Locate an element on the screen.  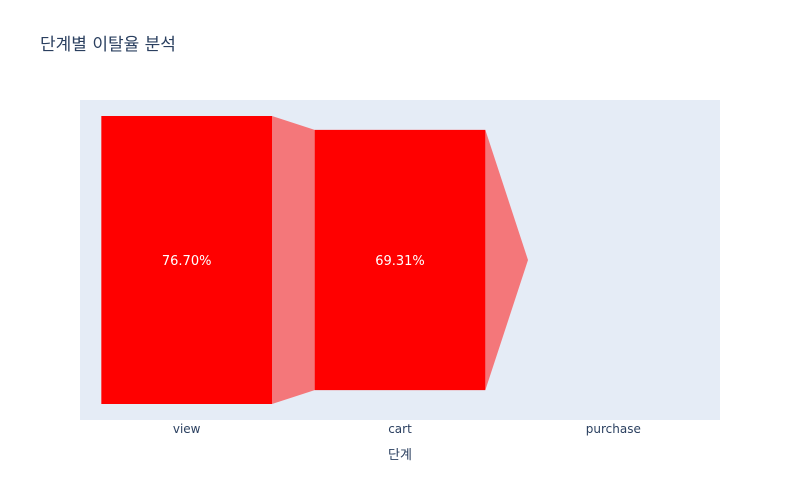
x-tick-view: view is located at coordinates (187, 429).